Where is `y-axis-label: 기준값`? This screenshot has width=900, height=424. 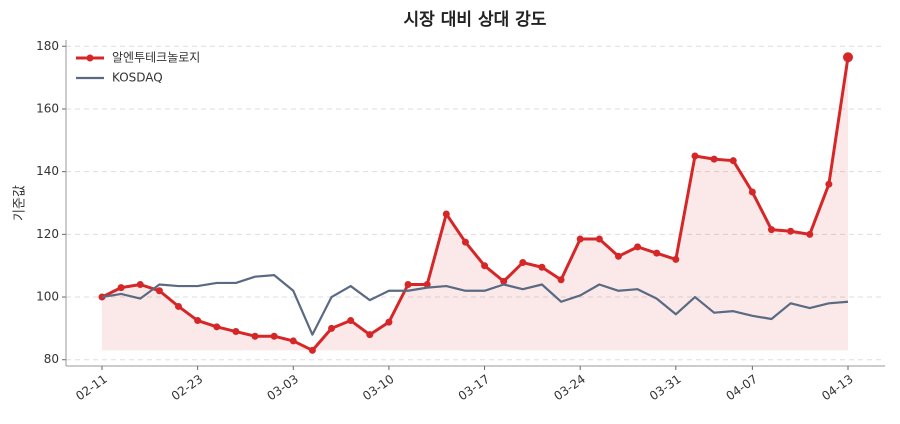 y-axis-label: 기준값 is located at coordinates (20, 203).